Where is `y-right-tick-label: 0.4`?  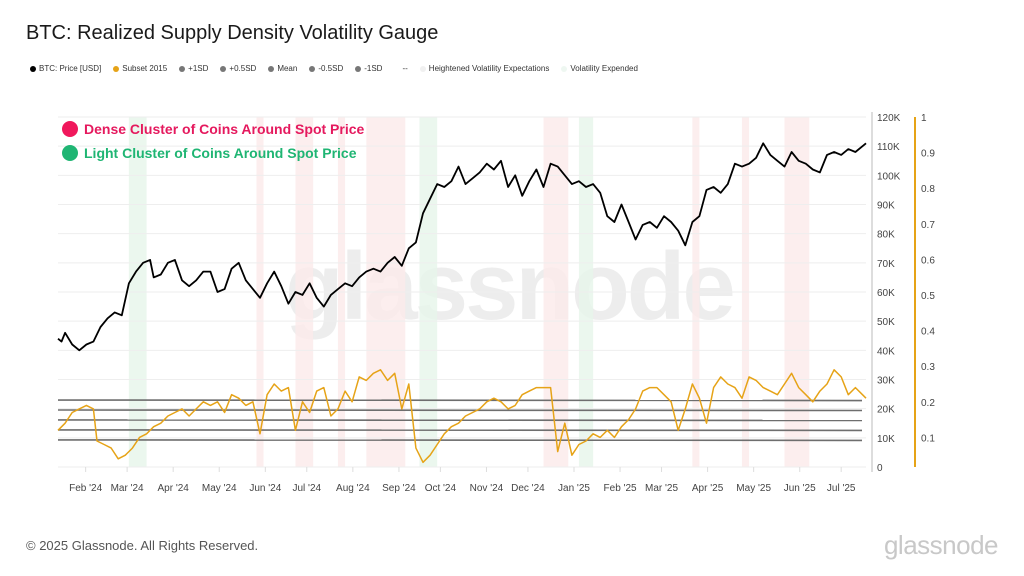
y-right-tick-label: 0.4 is located at coordinates (928, 332).